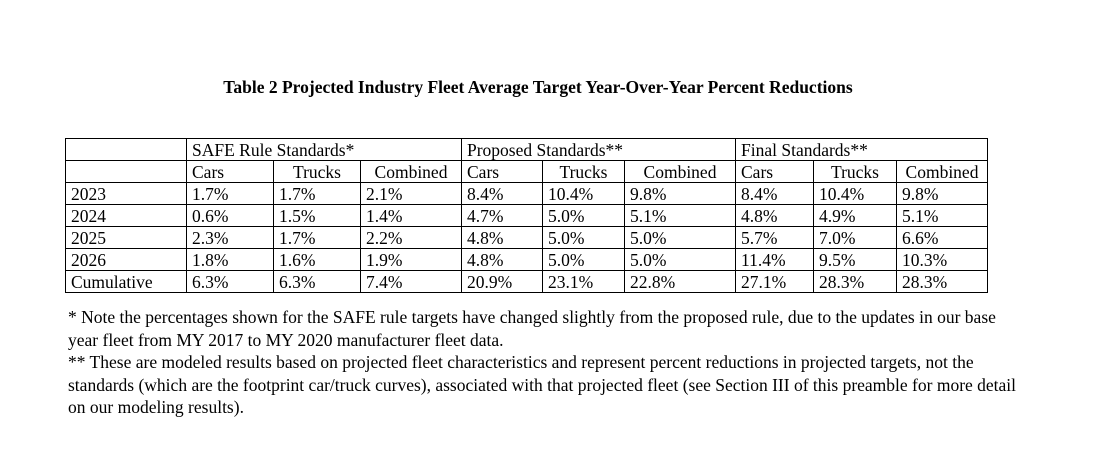 The width and height of the screenshot is (1113, 470). I want to click on table-cell: 1.4%, so click(411, 215).